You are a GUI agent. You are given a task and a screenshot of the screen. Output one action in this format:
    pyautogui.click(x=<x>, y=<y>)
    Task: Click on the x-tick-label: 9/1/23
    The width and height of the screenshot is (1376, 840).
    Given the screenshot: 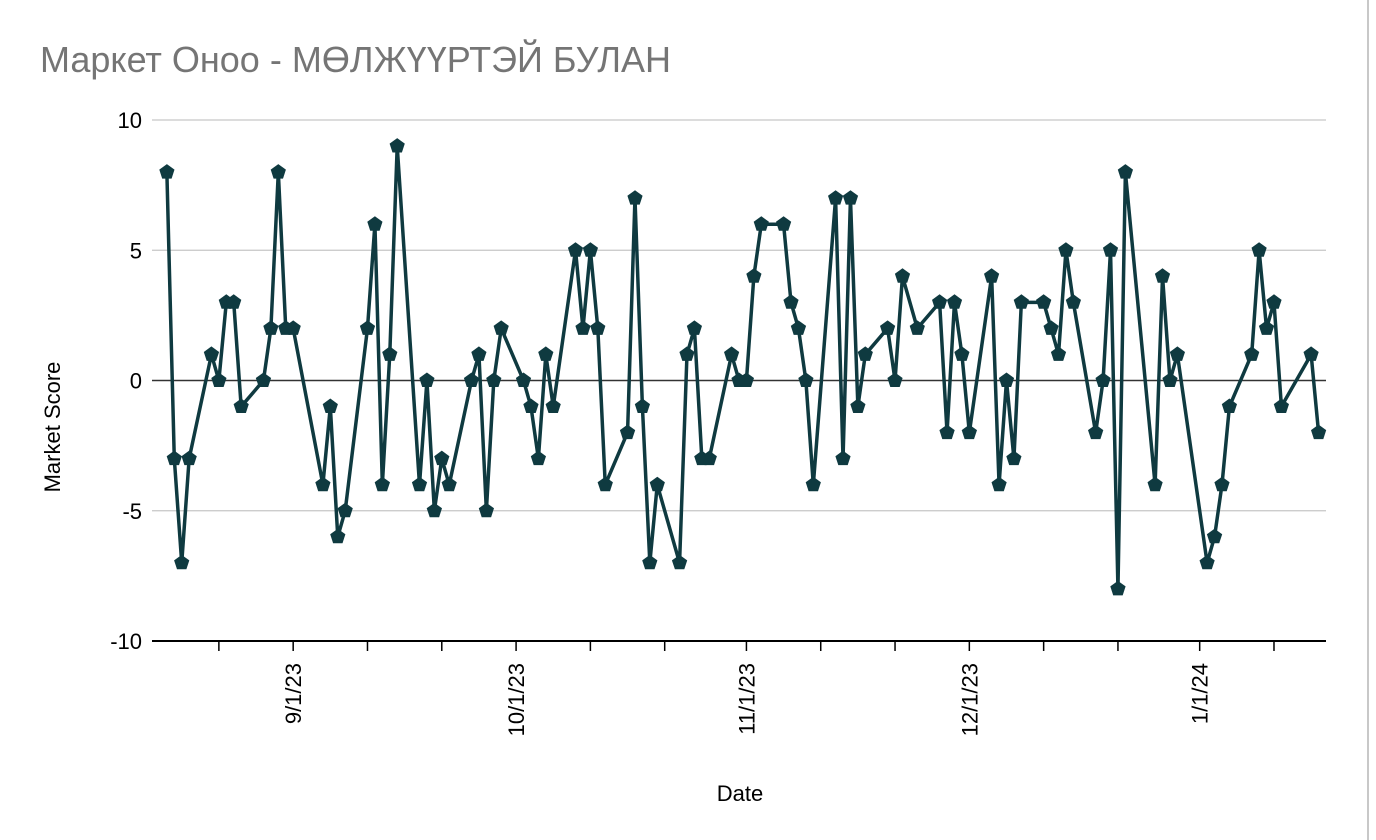 What is the action you would take?
    pyautogui.click(x=293, y=693)
    